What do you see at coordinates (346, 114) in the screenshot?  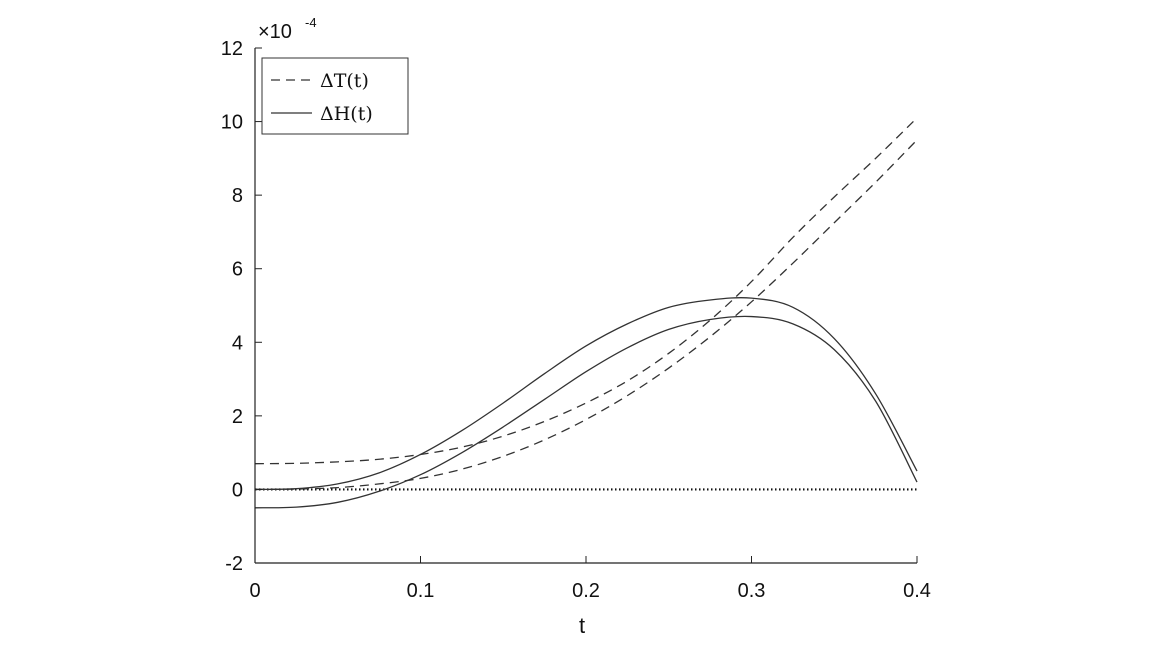 I see `legend-label-1: ΔH(t)` at bounding box center [346, 114].